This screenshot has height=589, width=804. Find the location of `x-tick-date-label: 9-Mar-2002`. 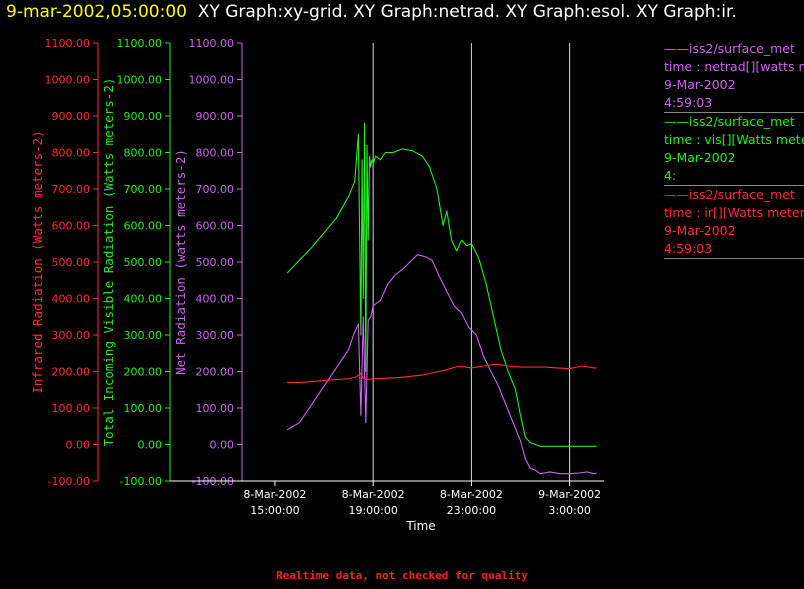

x-tick-date-label: 9-Mar-2002 is located at coordinates (569, 494).